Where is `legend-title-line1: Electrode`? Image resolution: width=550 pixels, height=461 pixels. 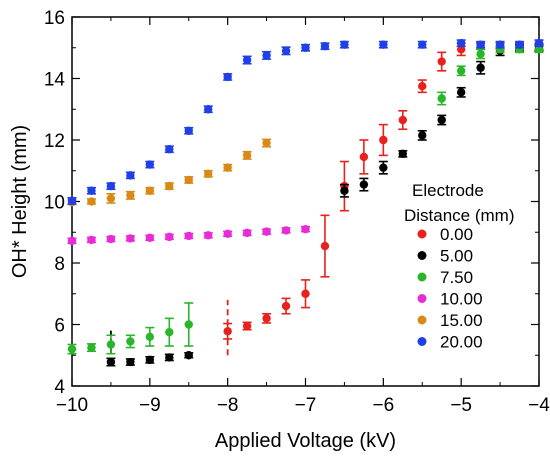
legend-title-line1: Electrode is located at coordinates (448, 190).